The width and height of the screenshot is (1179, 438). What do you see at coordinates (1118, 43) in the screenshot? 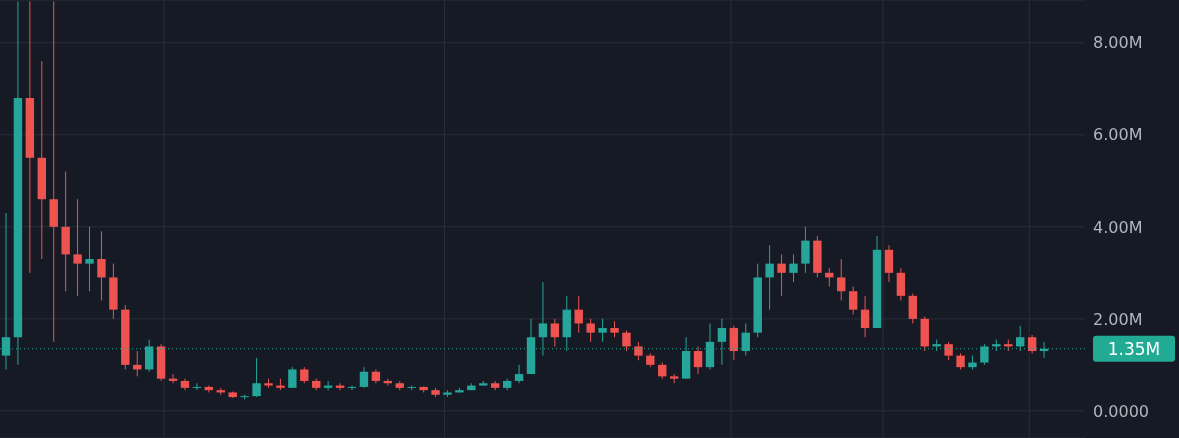
I see `y-tick-label: 8.00M` at bounding box center [1118, 43].